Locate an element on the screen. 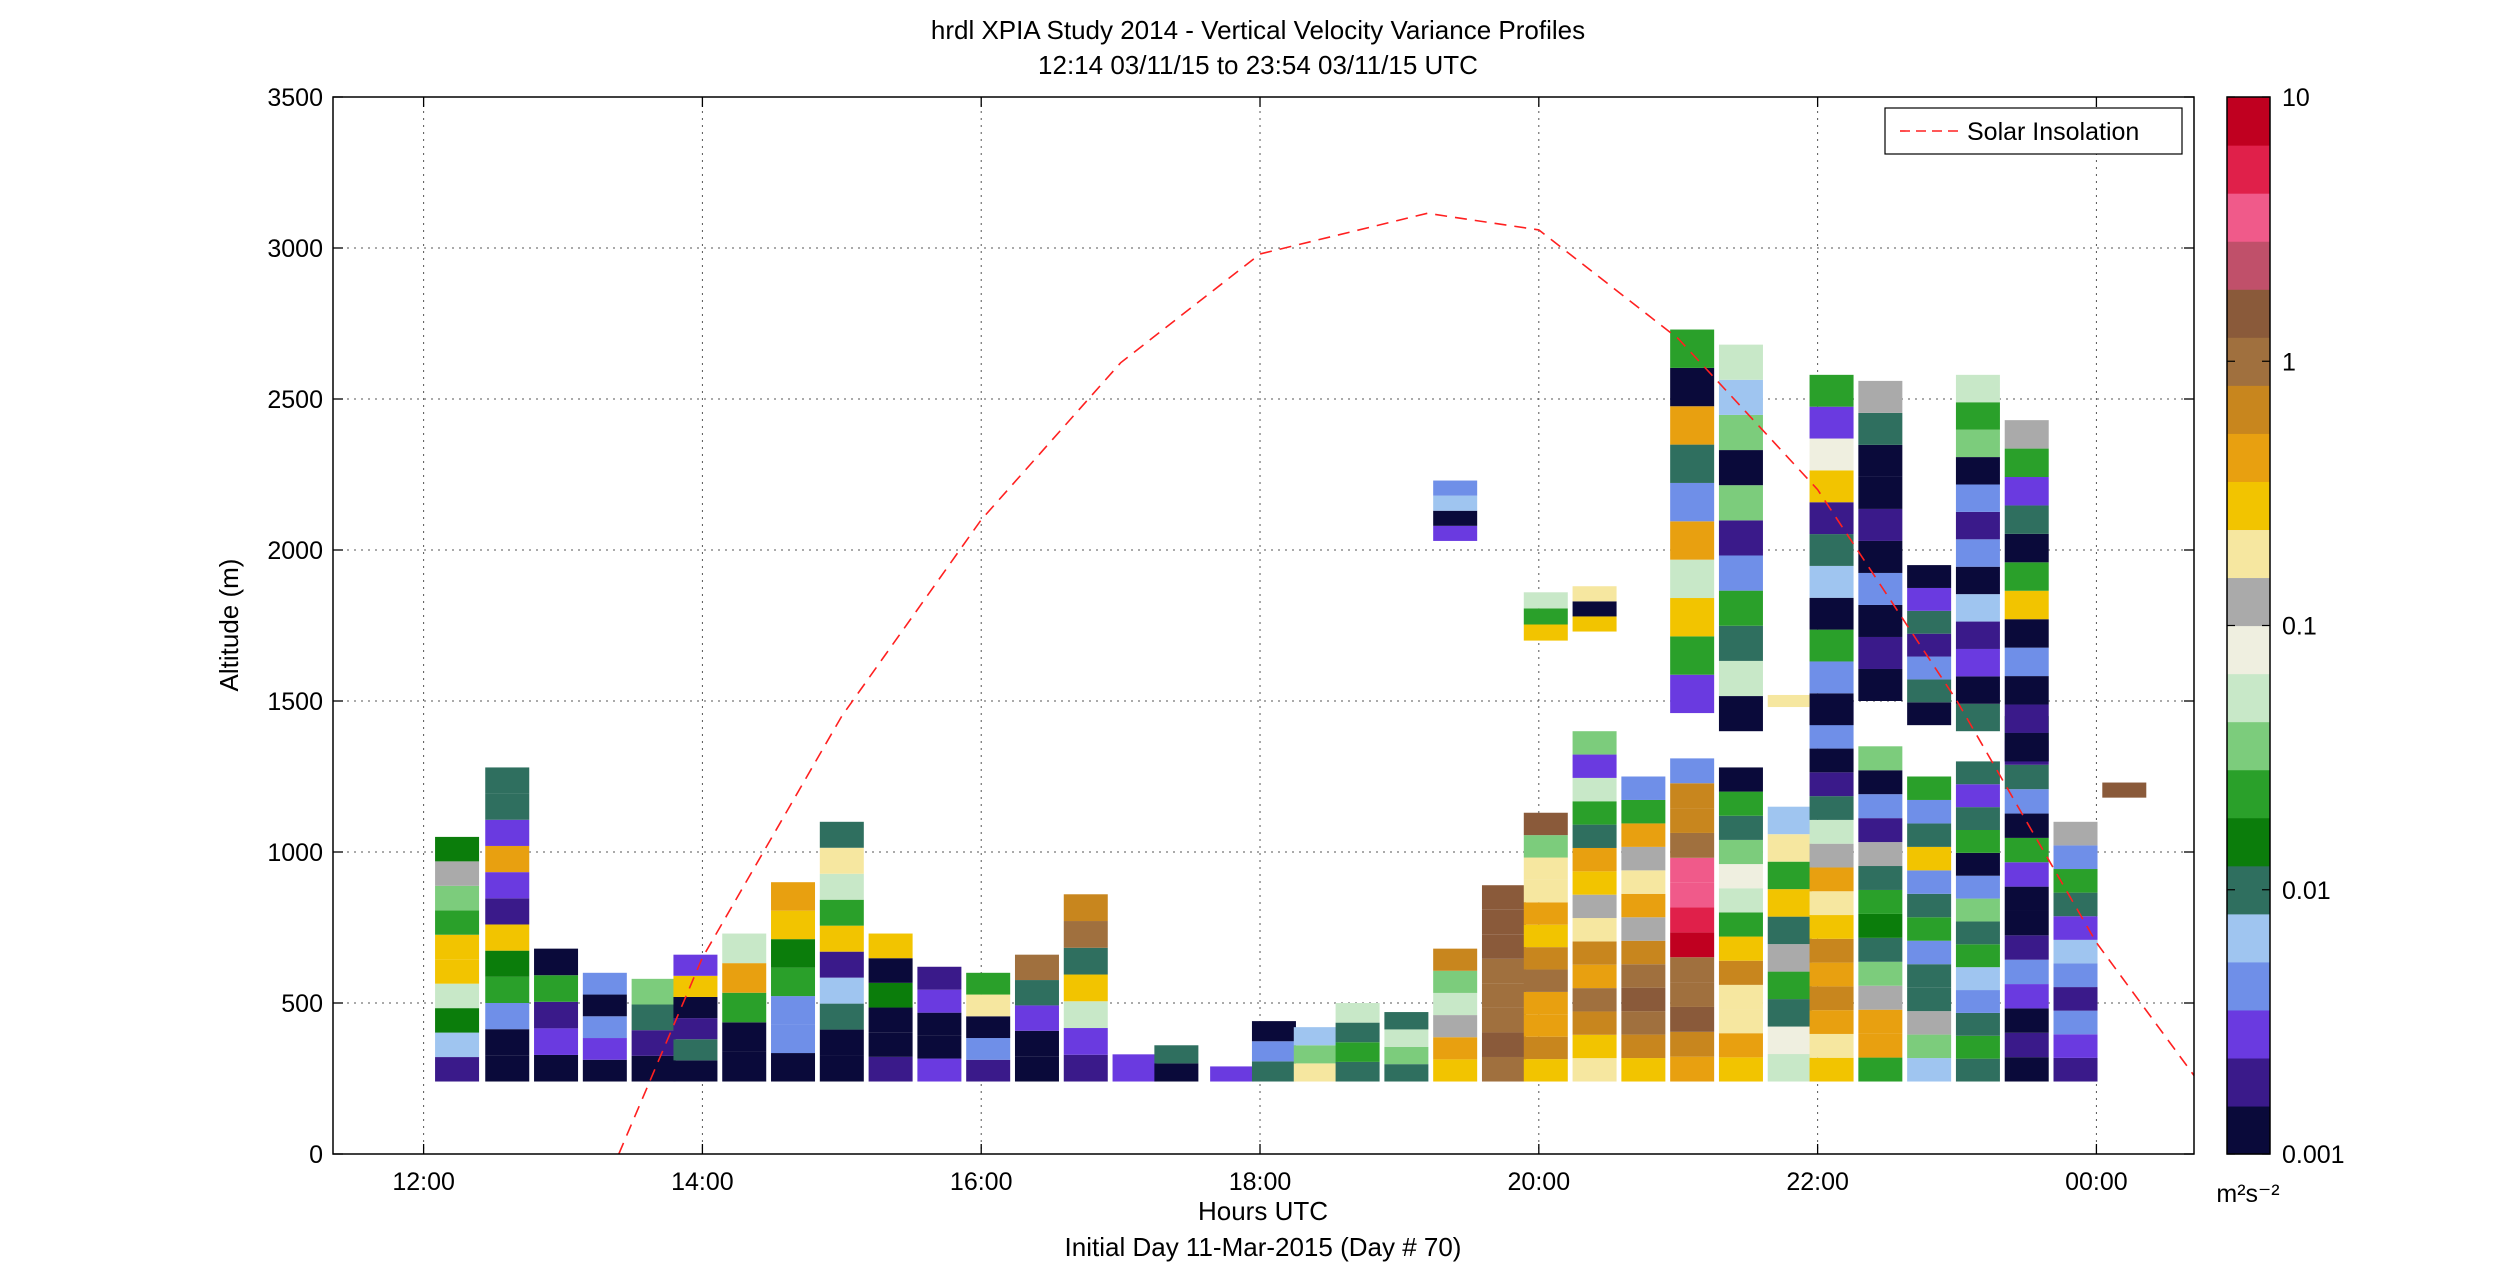  x-tick-label: 14:00 is located at coordinates (702, 1182).